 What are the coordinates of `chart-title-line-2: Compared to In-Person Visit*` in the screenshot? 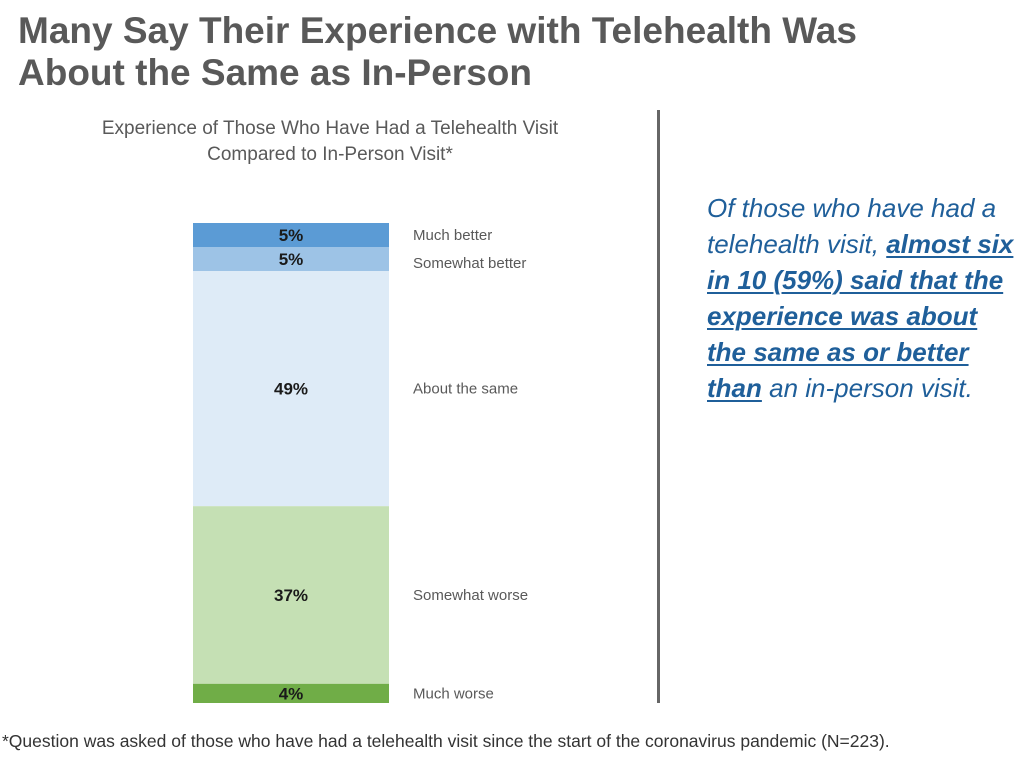 It's located at (330, 154).